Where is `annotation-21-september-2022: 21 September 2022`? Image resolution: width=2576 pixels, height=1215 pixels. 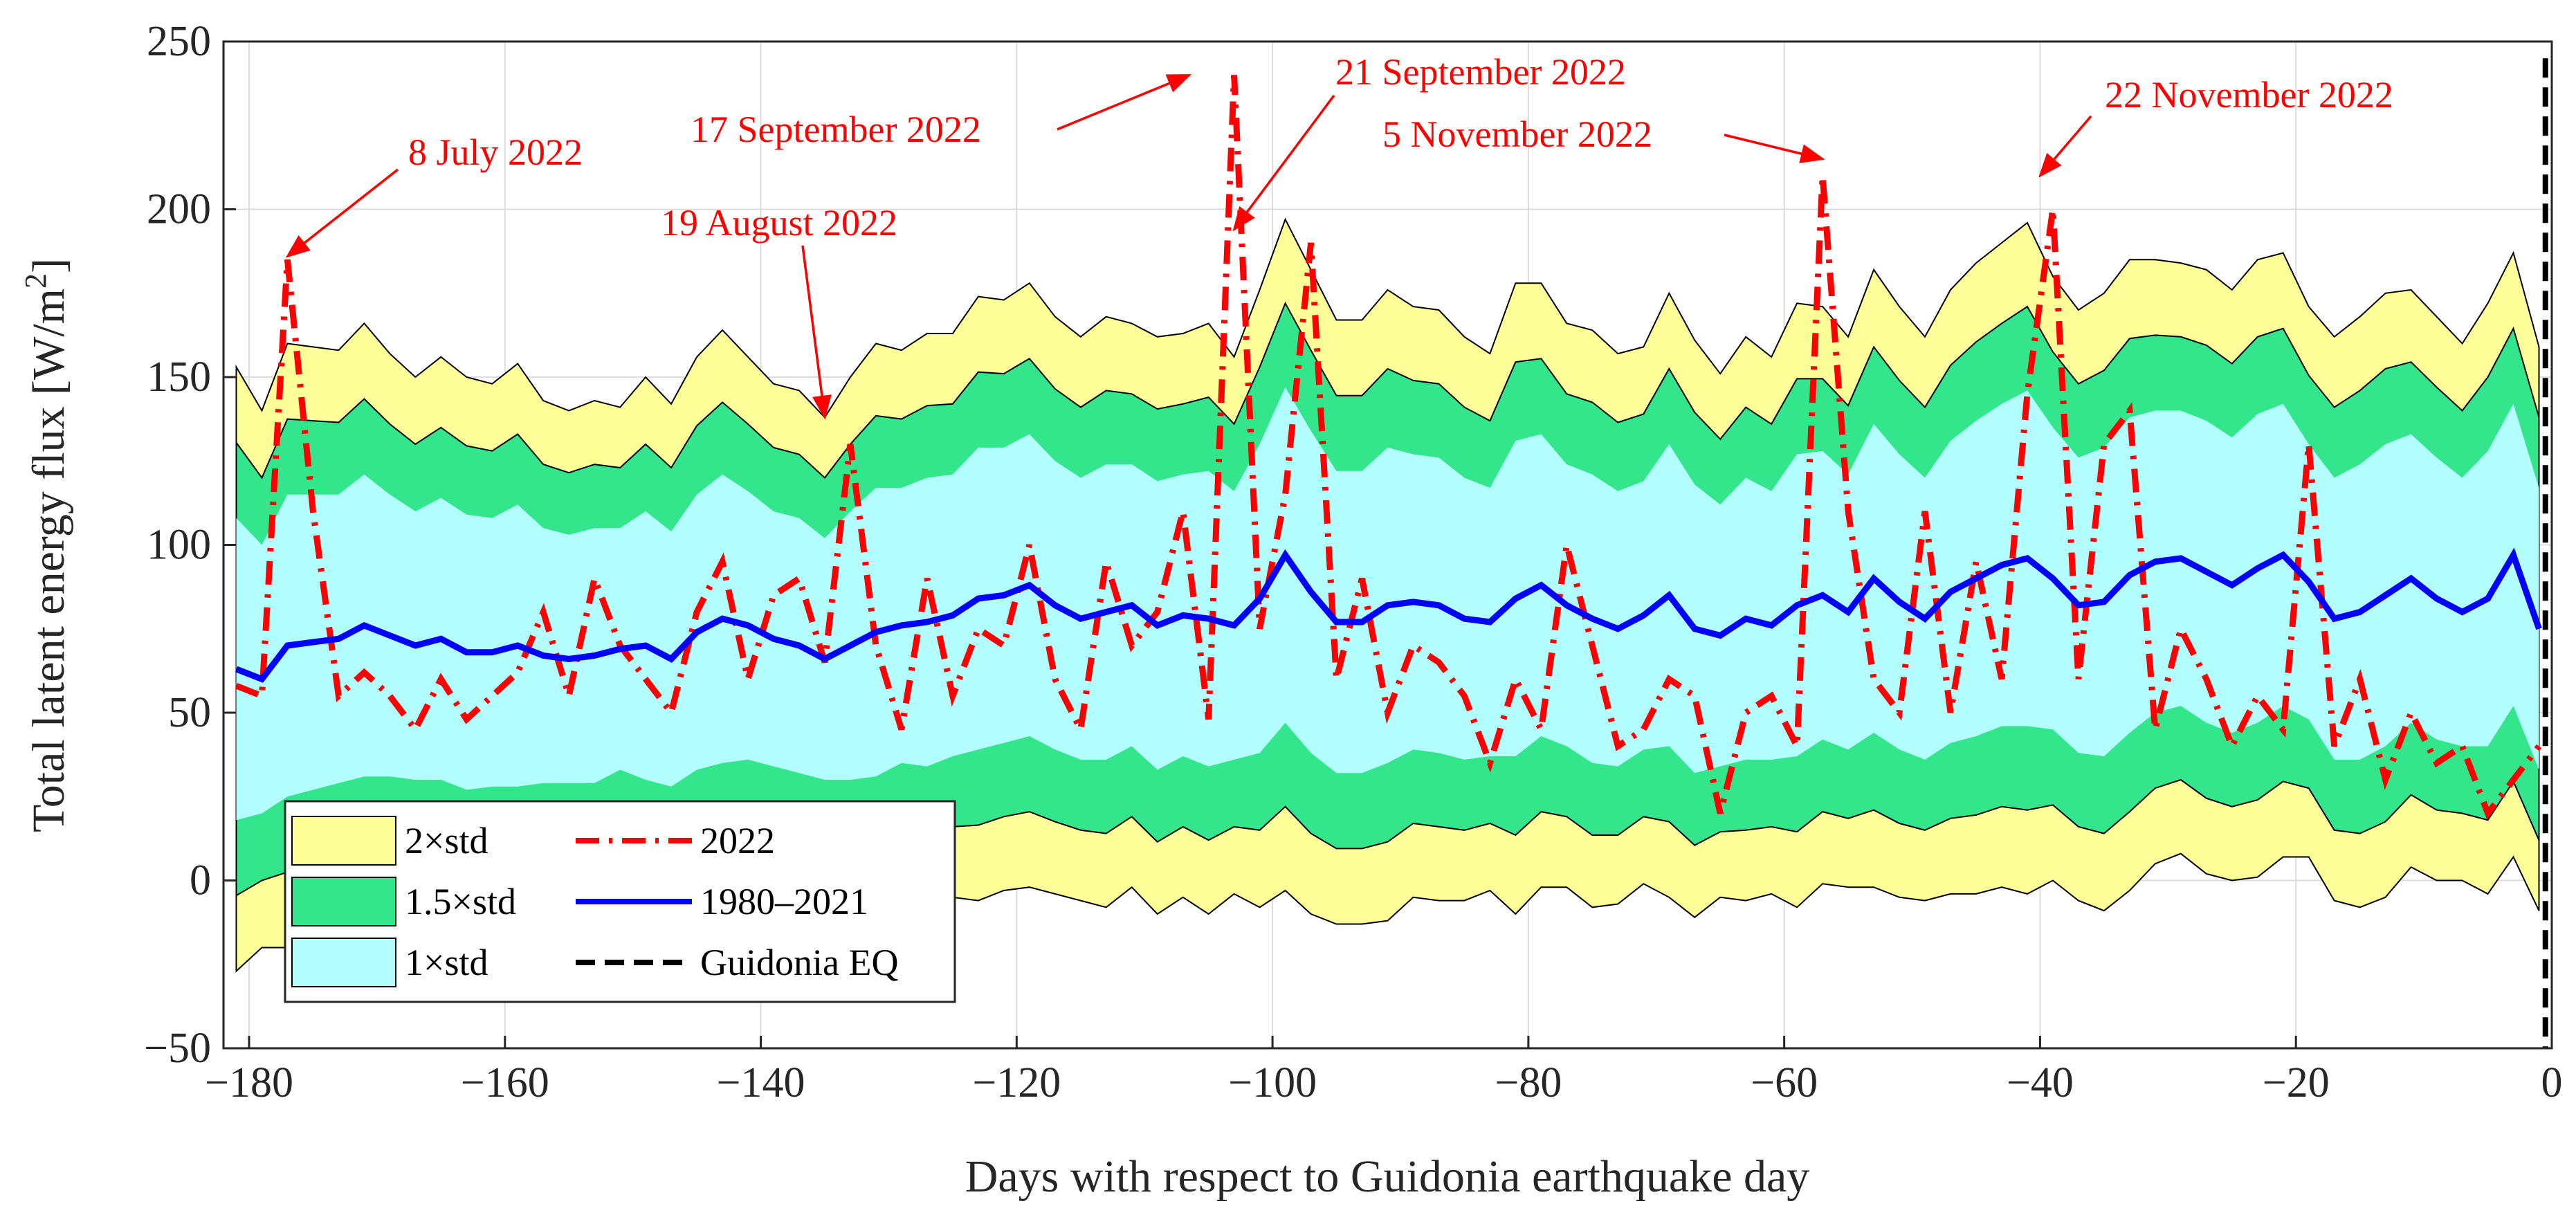
annotation-21-september-2022: 21 September 2022 is located at coordinates (1481, 72).